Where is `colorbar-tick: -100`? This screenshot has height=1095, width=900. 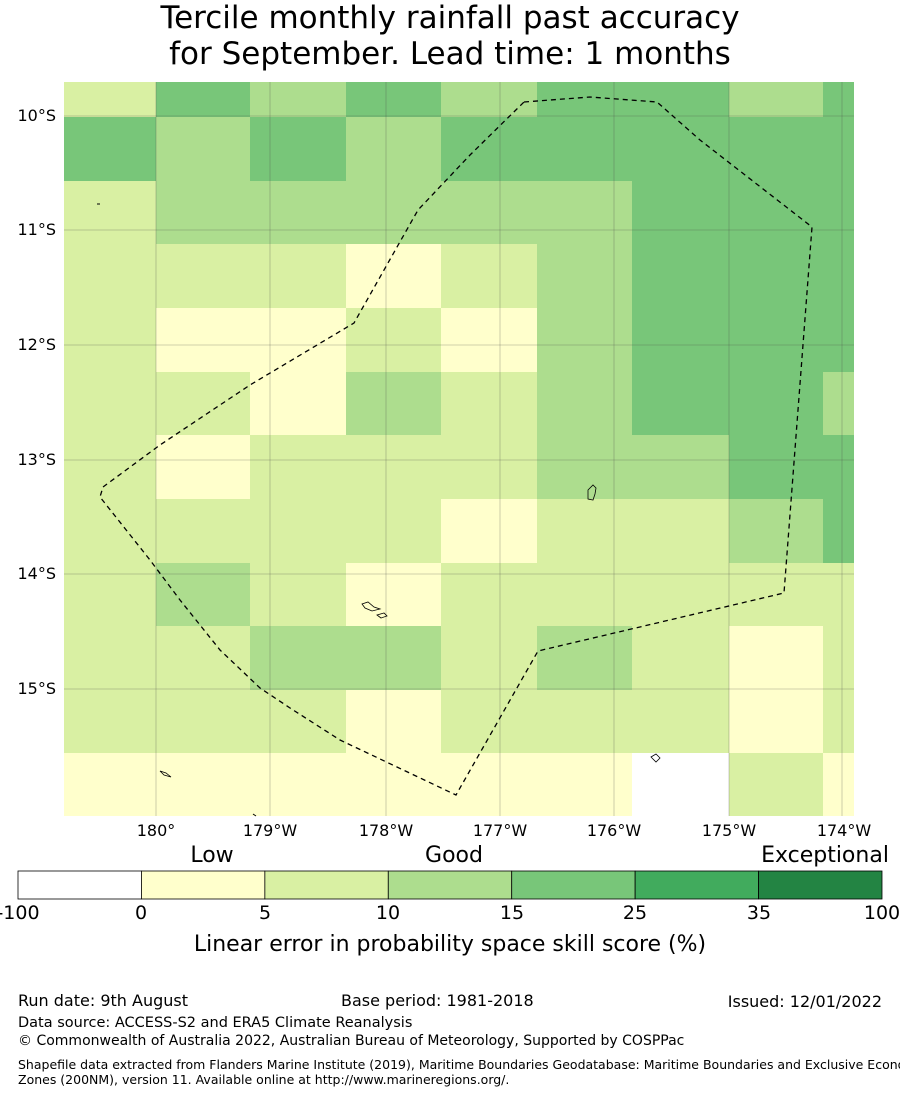 colorbar-tick: -100 is located at coordinates (20, 913).